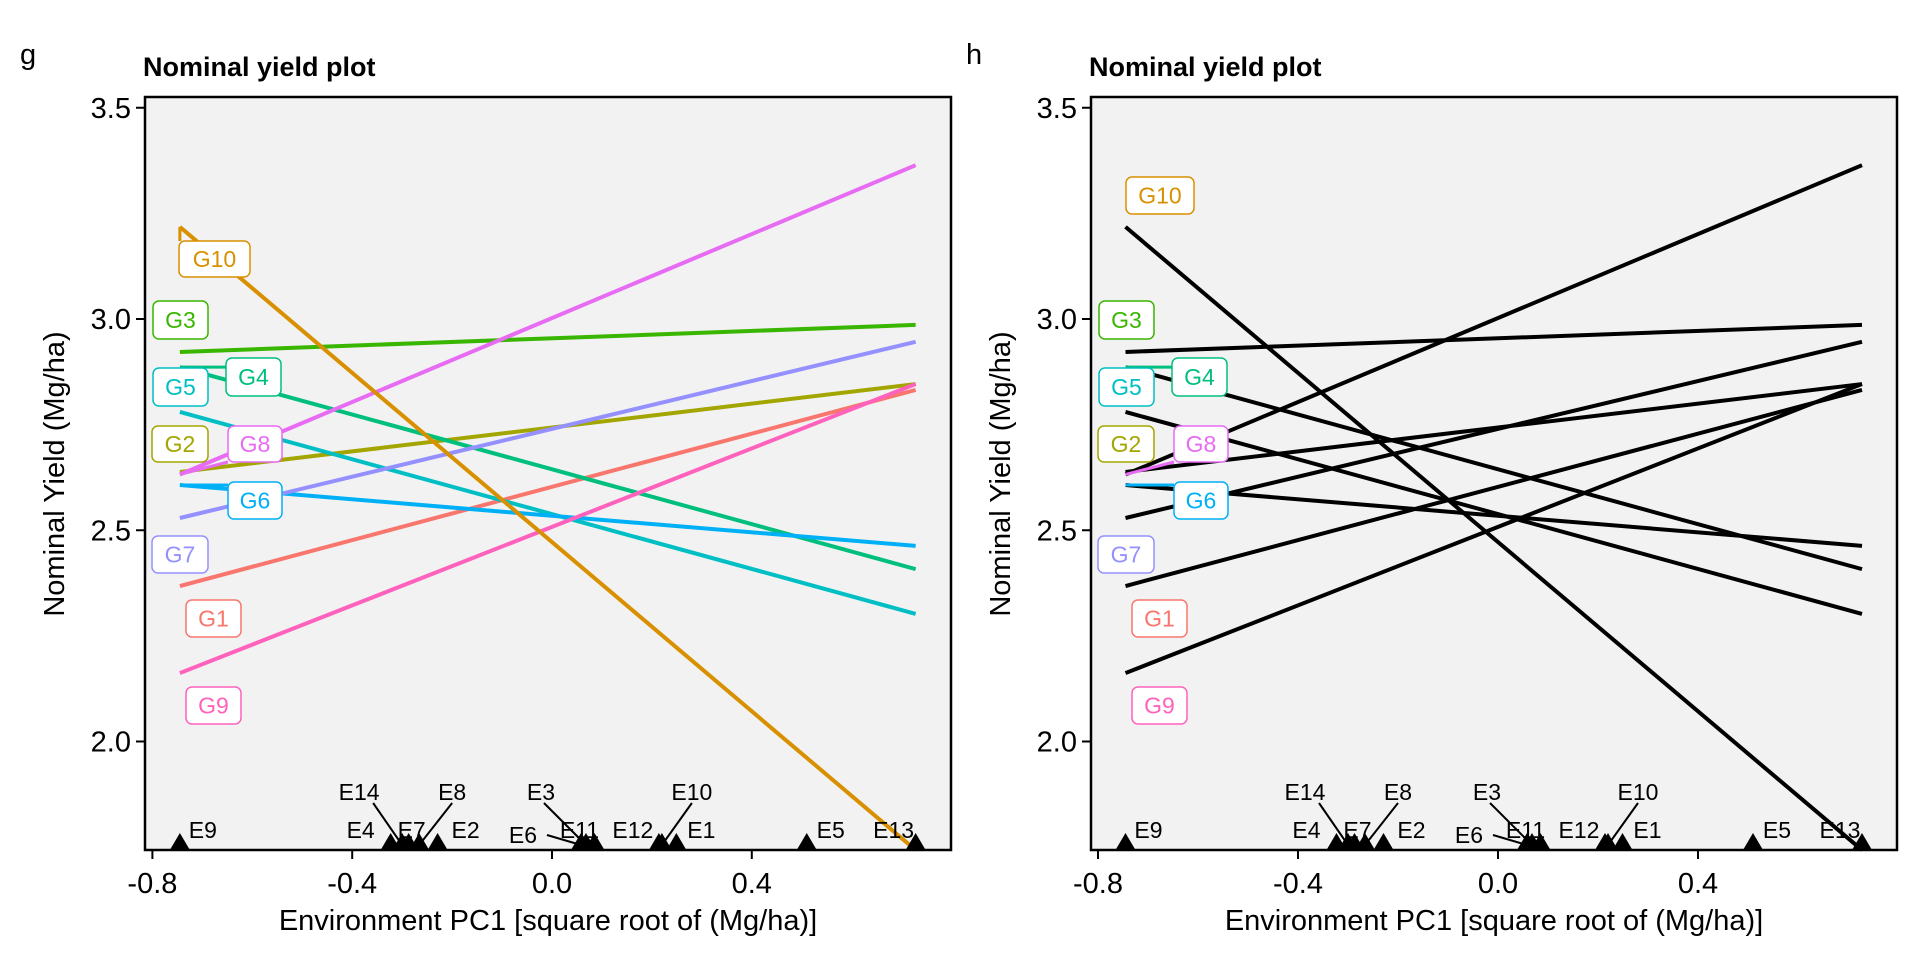 This screenshot has height=960, width=1920. I want to click on series-line-g9, so click(1493, 528).